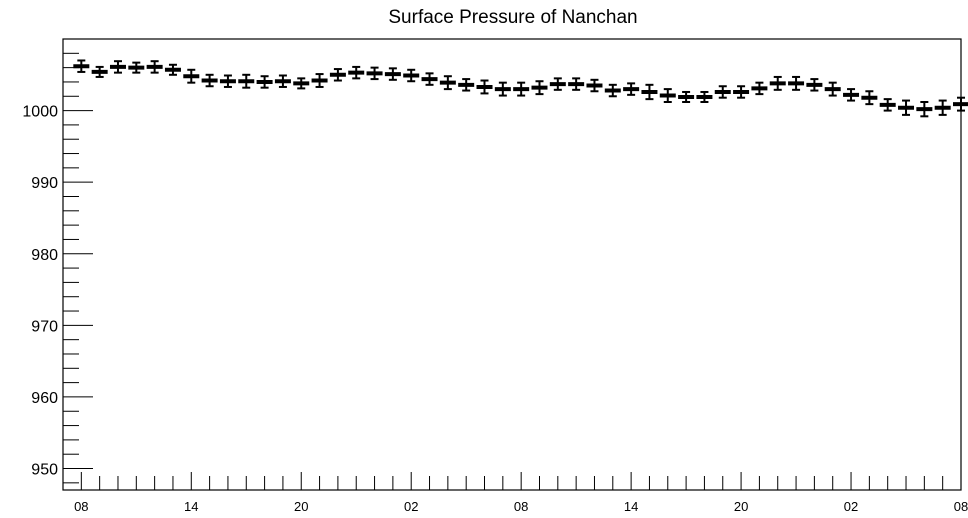 This screenshot has width=968, height=518. What do you see at coordinates (515, 493) in the screenshot?
I see `x-axis: 08 14 20 02 08 14 20 02 08` at bounding box center [515, 493].